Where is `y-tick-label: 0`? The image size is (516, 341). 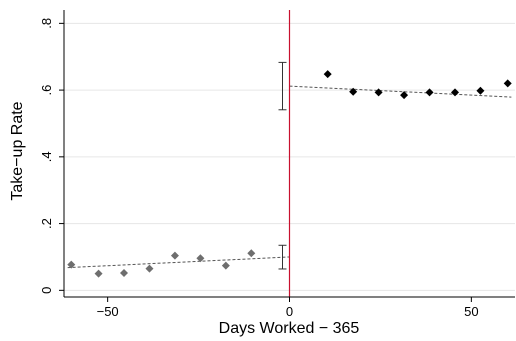
y-tick-label: 0 is located at coordinates (46, 290).